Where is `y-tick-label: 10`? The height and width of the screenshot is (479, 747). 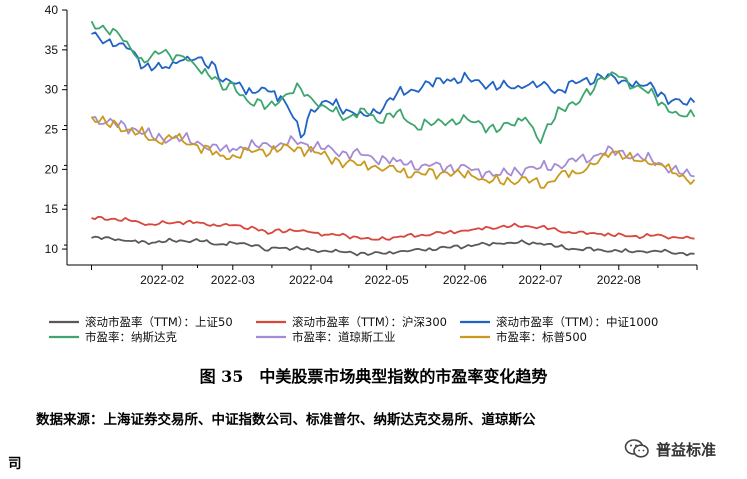 y-tick-label: 10 is located at coordinates (52, 249).